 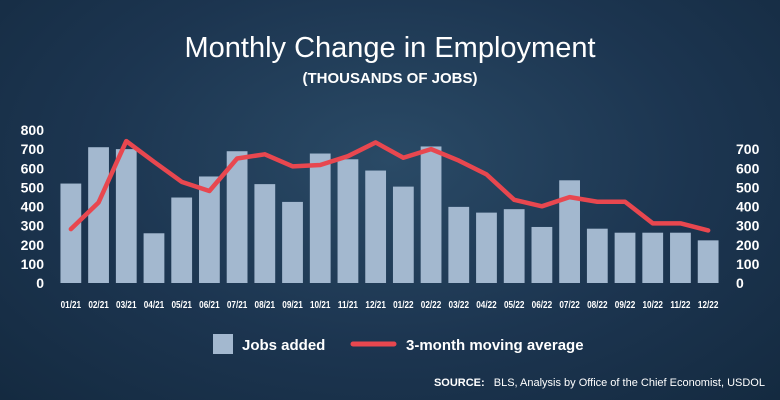 I want to click on x-tick-label: 12/22, so click(x=708, y=304).